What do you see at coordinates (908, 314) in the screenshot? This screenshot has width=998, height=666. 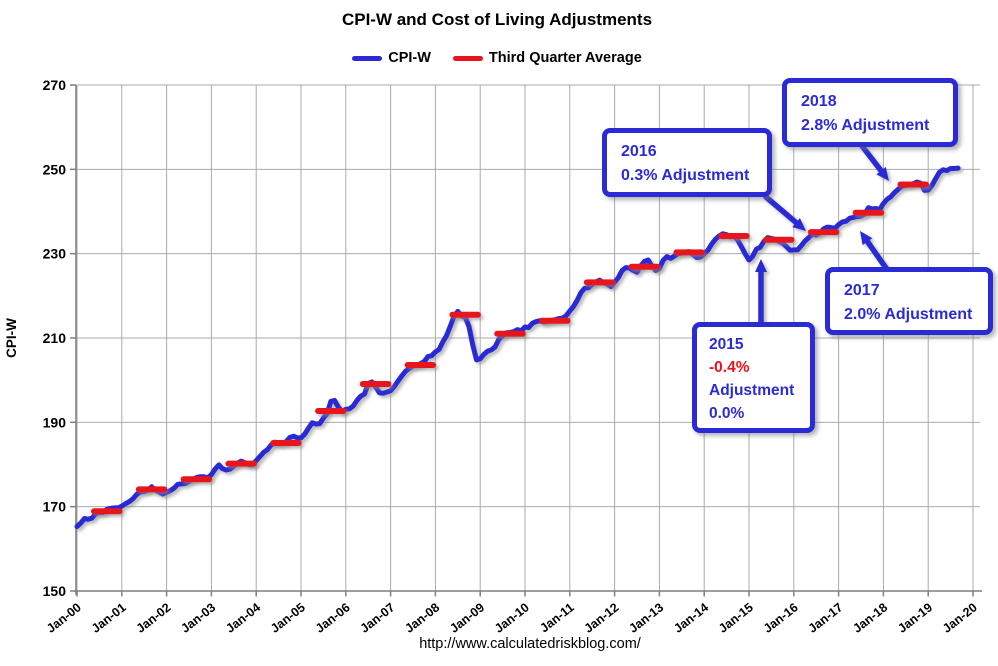 I see `annotation-2017-adjustment: 2.0% Adjustment` at bounding box center [908, 314].